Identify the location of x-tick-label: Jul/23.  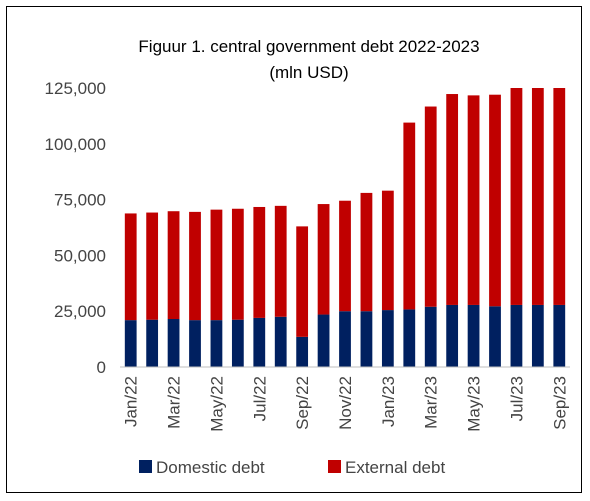
(516, 398).